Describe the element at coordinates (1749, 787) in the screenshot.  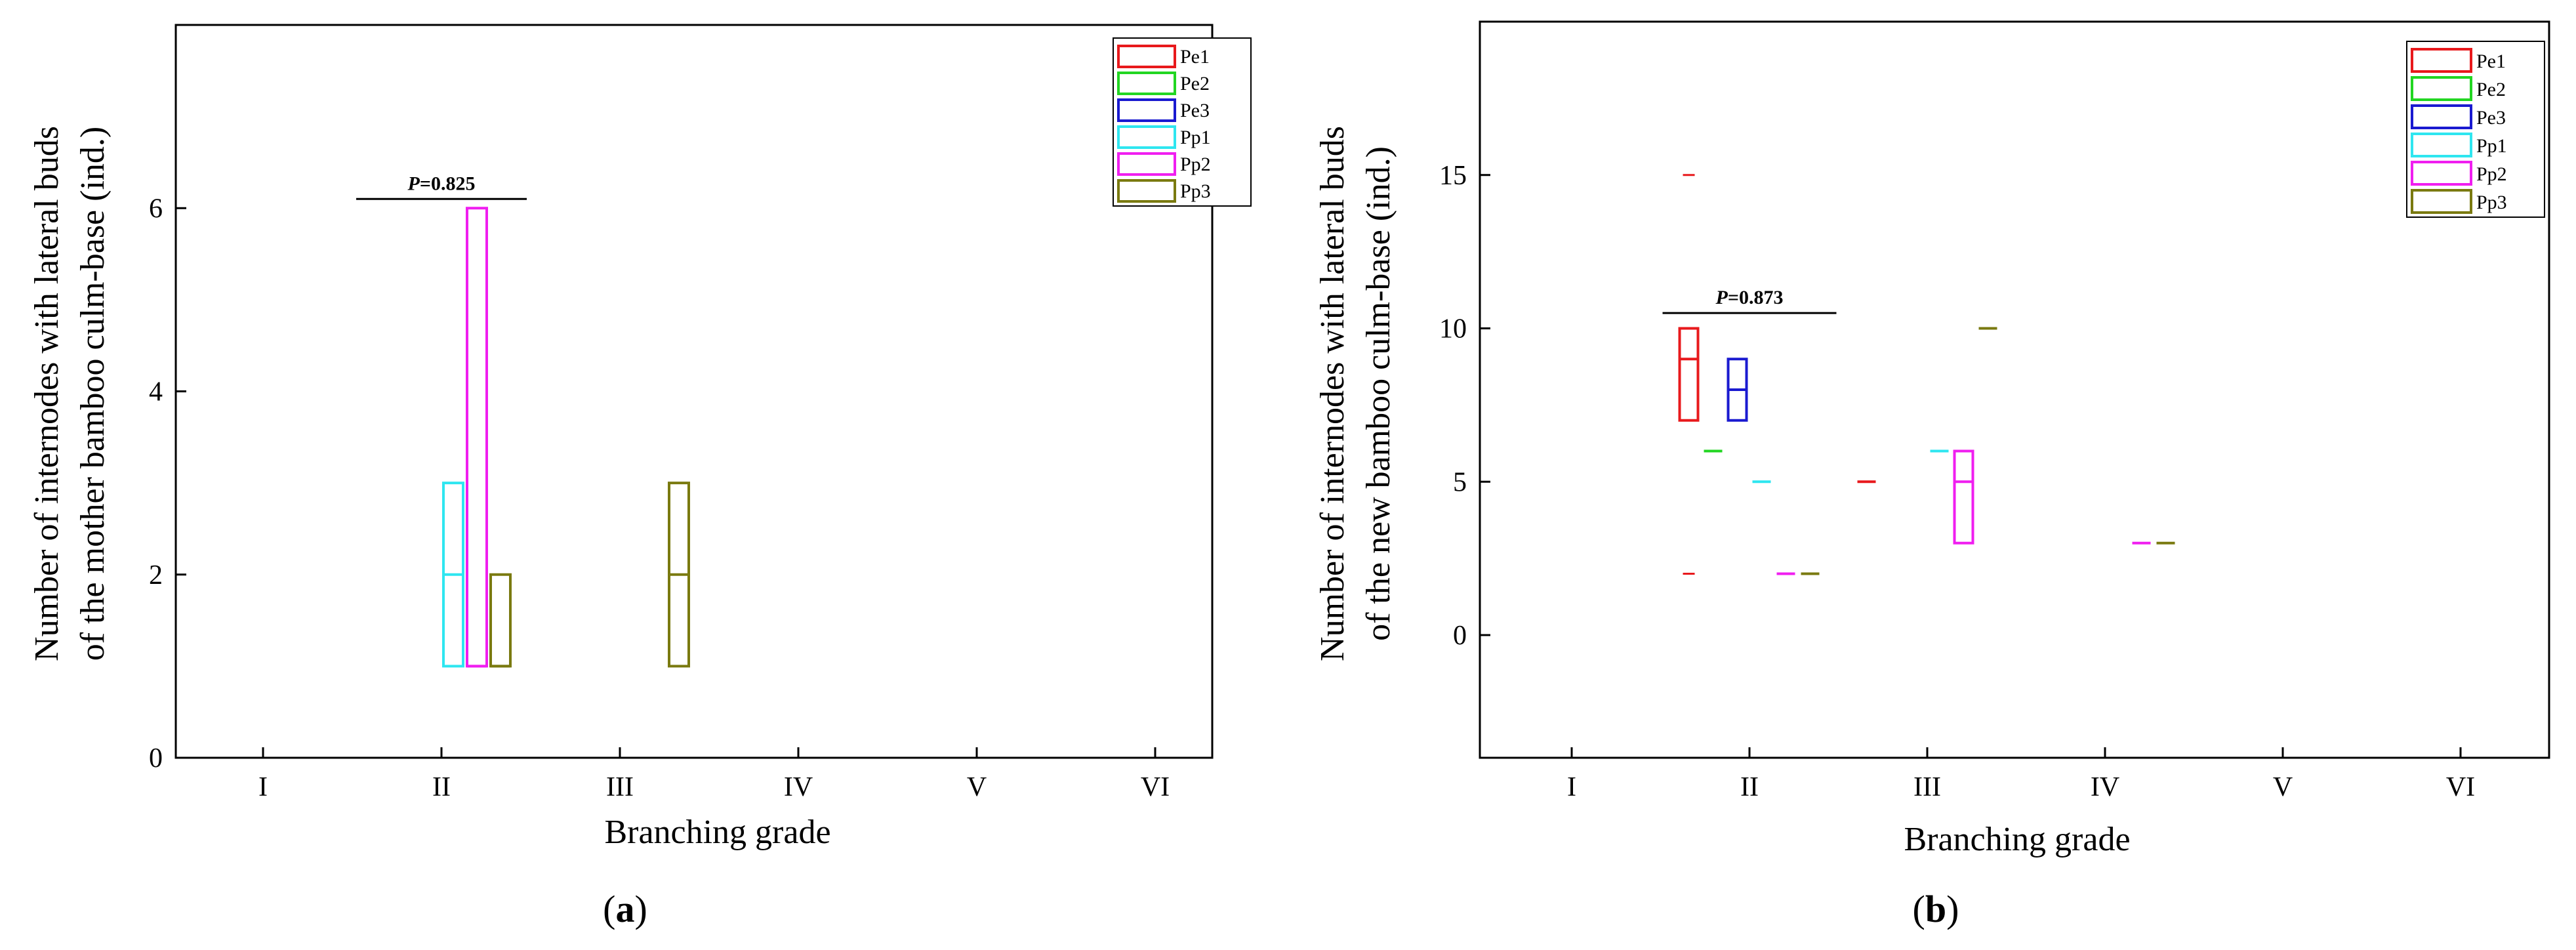
I see `x-tick-label-b: II` at that location.